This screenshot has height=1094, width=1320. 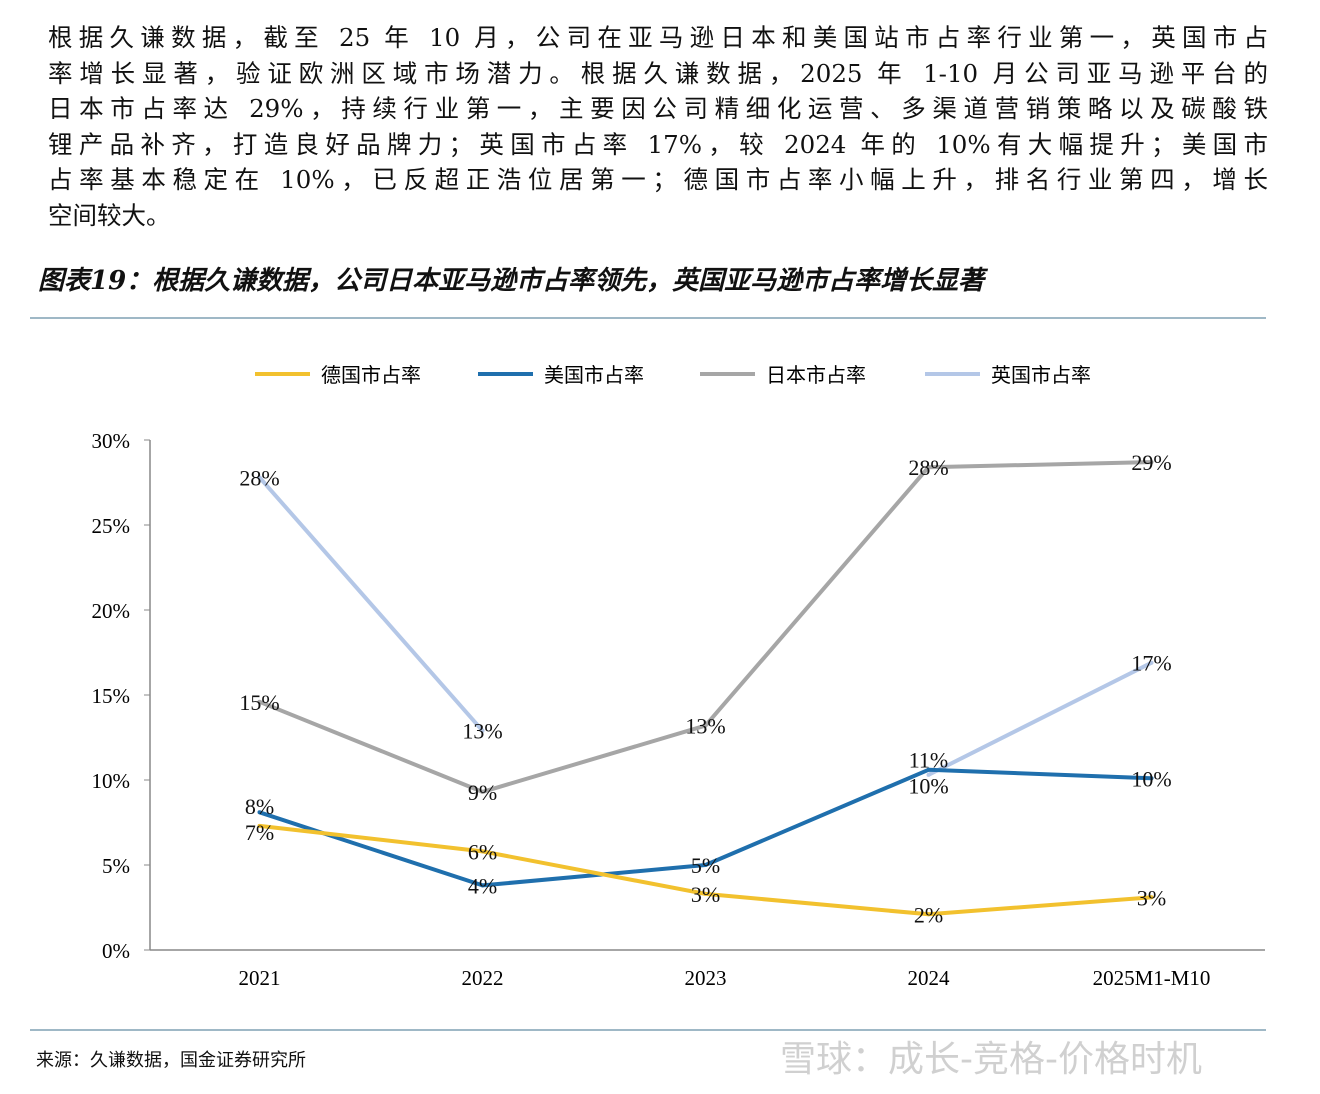 I want to click on data-label: 17%, so click(x=1151, y=663).